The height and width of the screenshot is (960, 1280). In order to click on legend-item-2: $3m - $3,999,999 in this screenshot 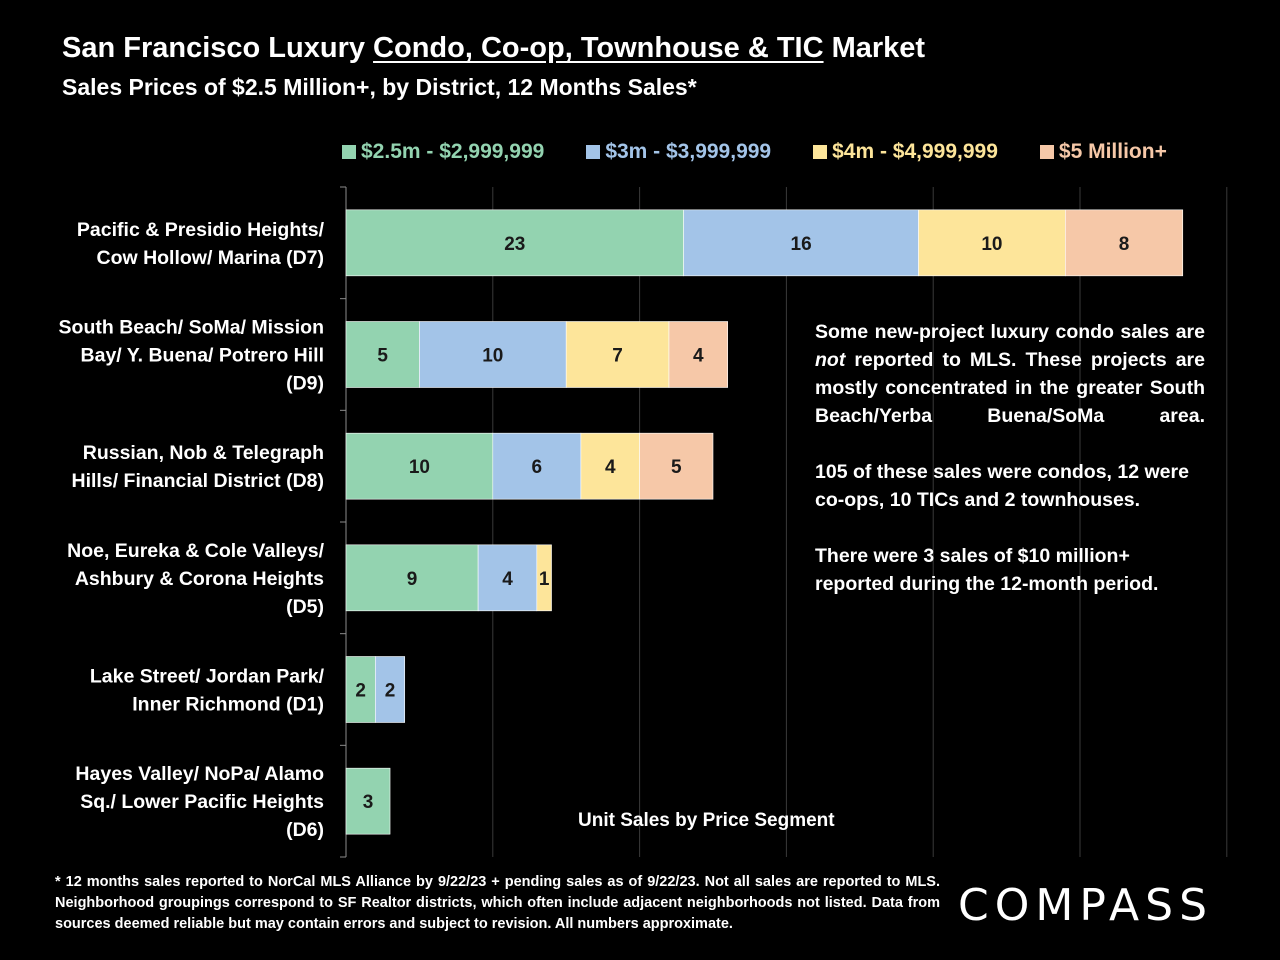, I will do `click(678, 152)`.